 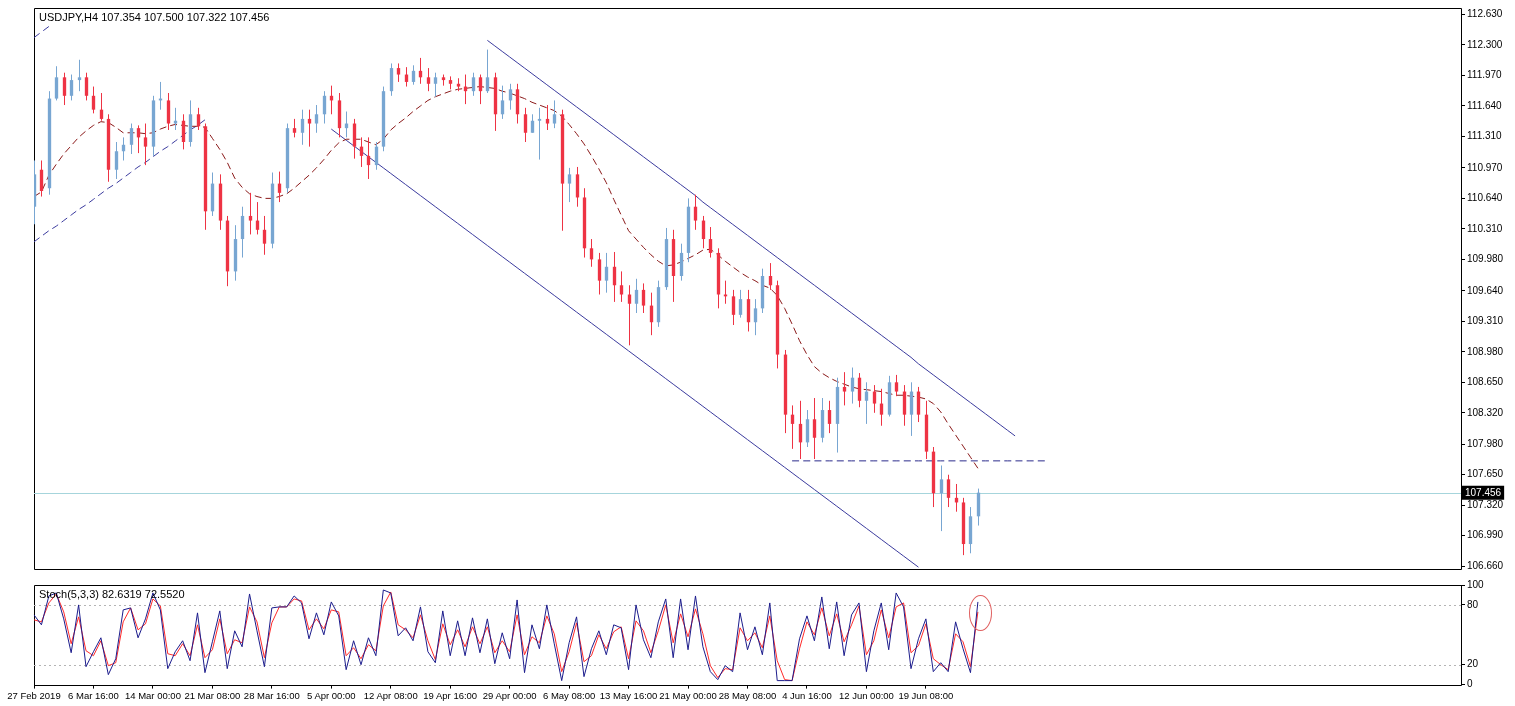 What do you see at coordinates (747, 695) in the screenshot?
I see `x-tick-label: 28 May 08:00` at bounding box center [747, 695].